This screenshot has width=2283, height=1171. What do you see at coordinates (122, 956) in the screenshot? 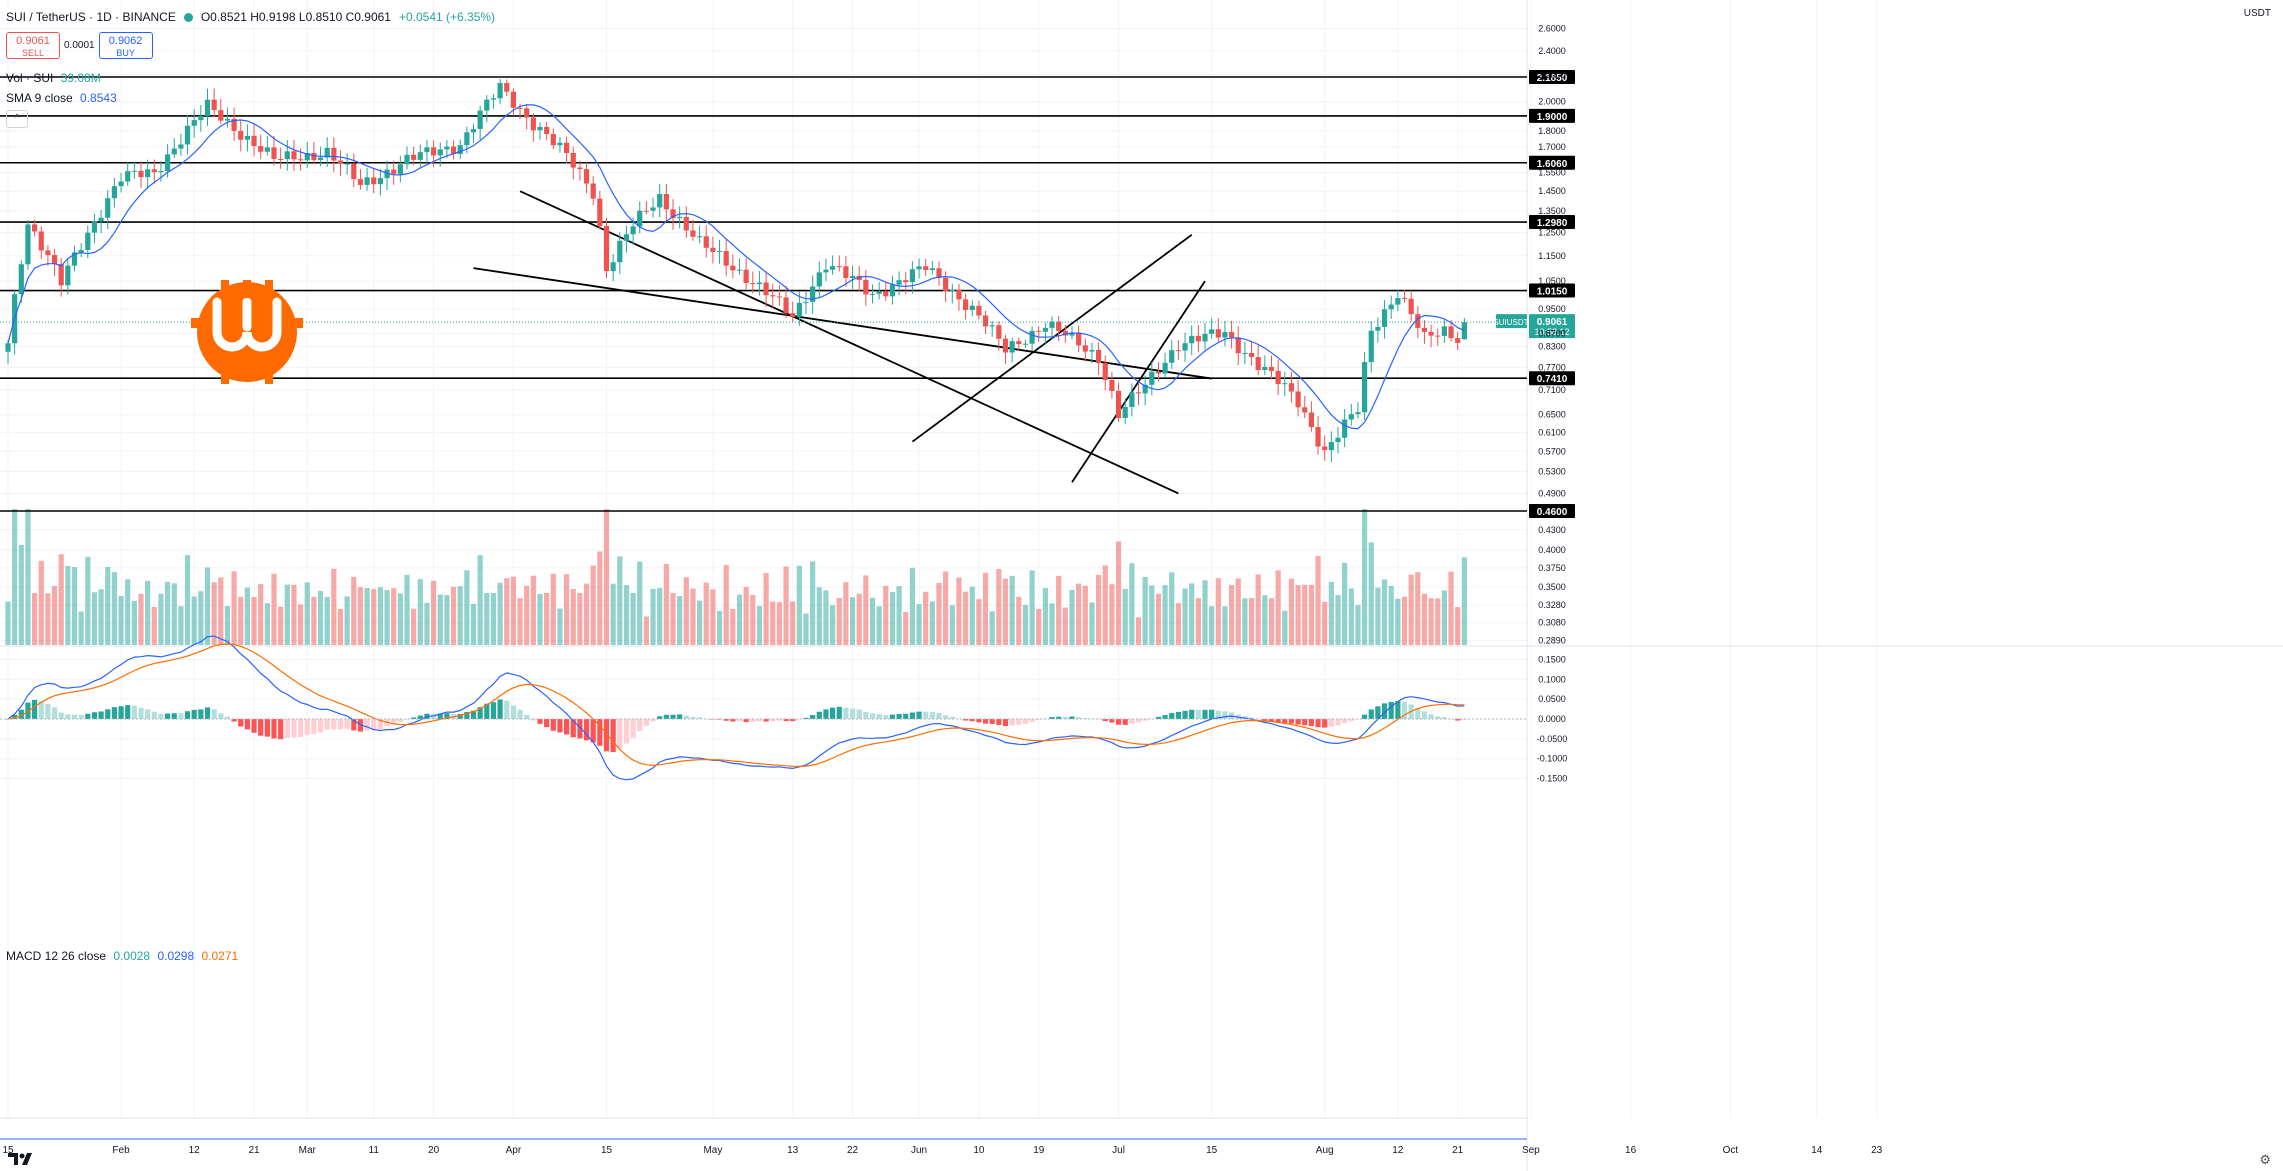
I see `macd-legend: MACD 12 26 close 0.0028 0.0298 0.0271` at bounding box center [122, 956].